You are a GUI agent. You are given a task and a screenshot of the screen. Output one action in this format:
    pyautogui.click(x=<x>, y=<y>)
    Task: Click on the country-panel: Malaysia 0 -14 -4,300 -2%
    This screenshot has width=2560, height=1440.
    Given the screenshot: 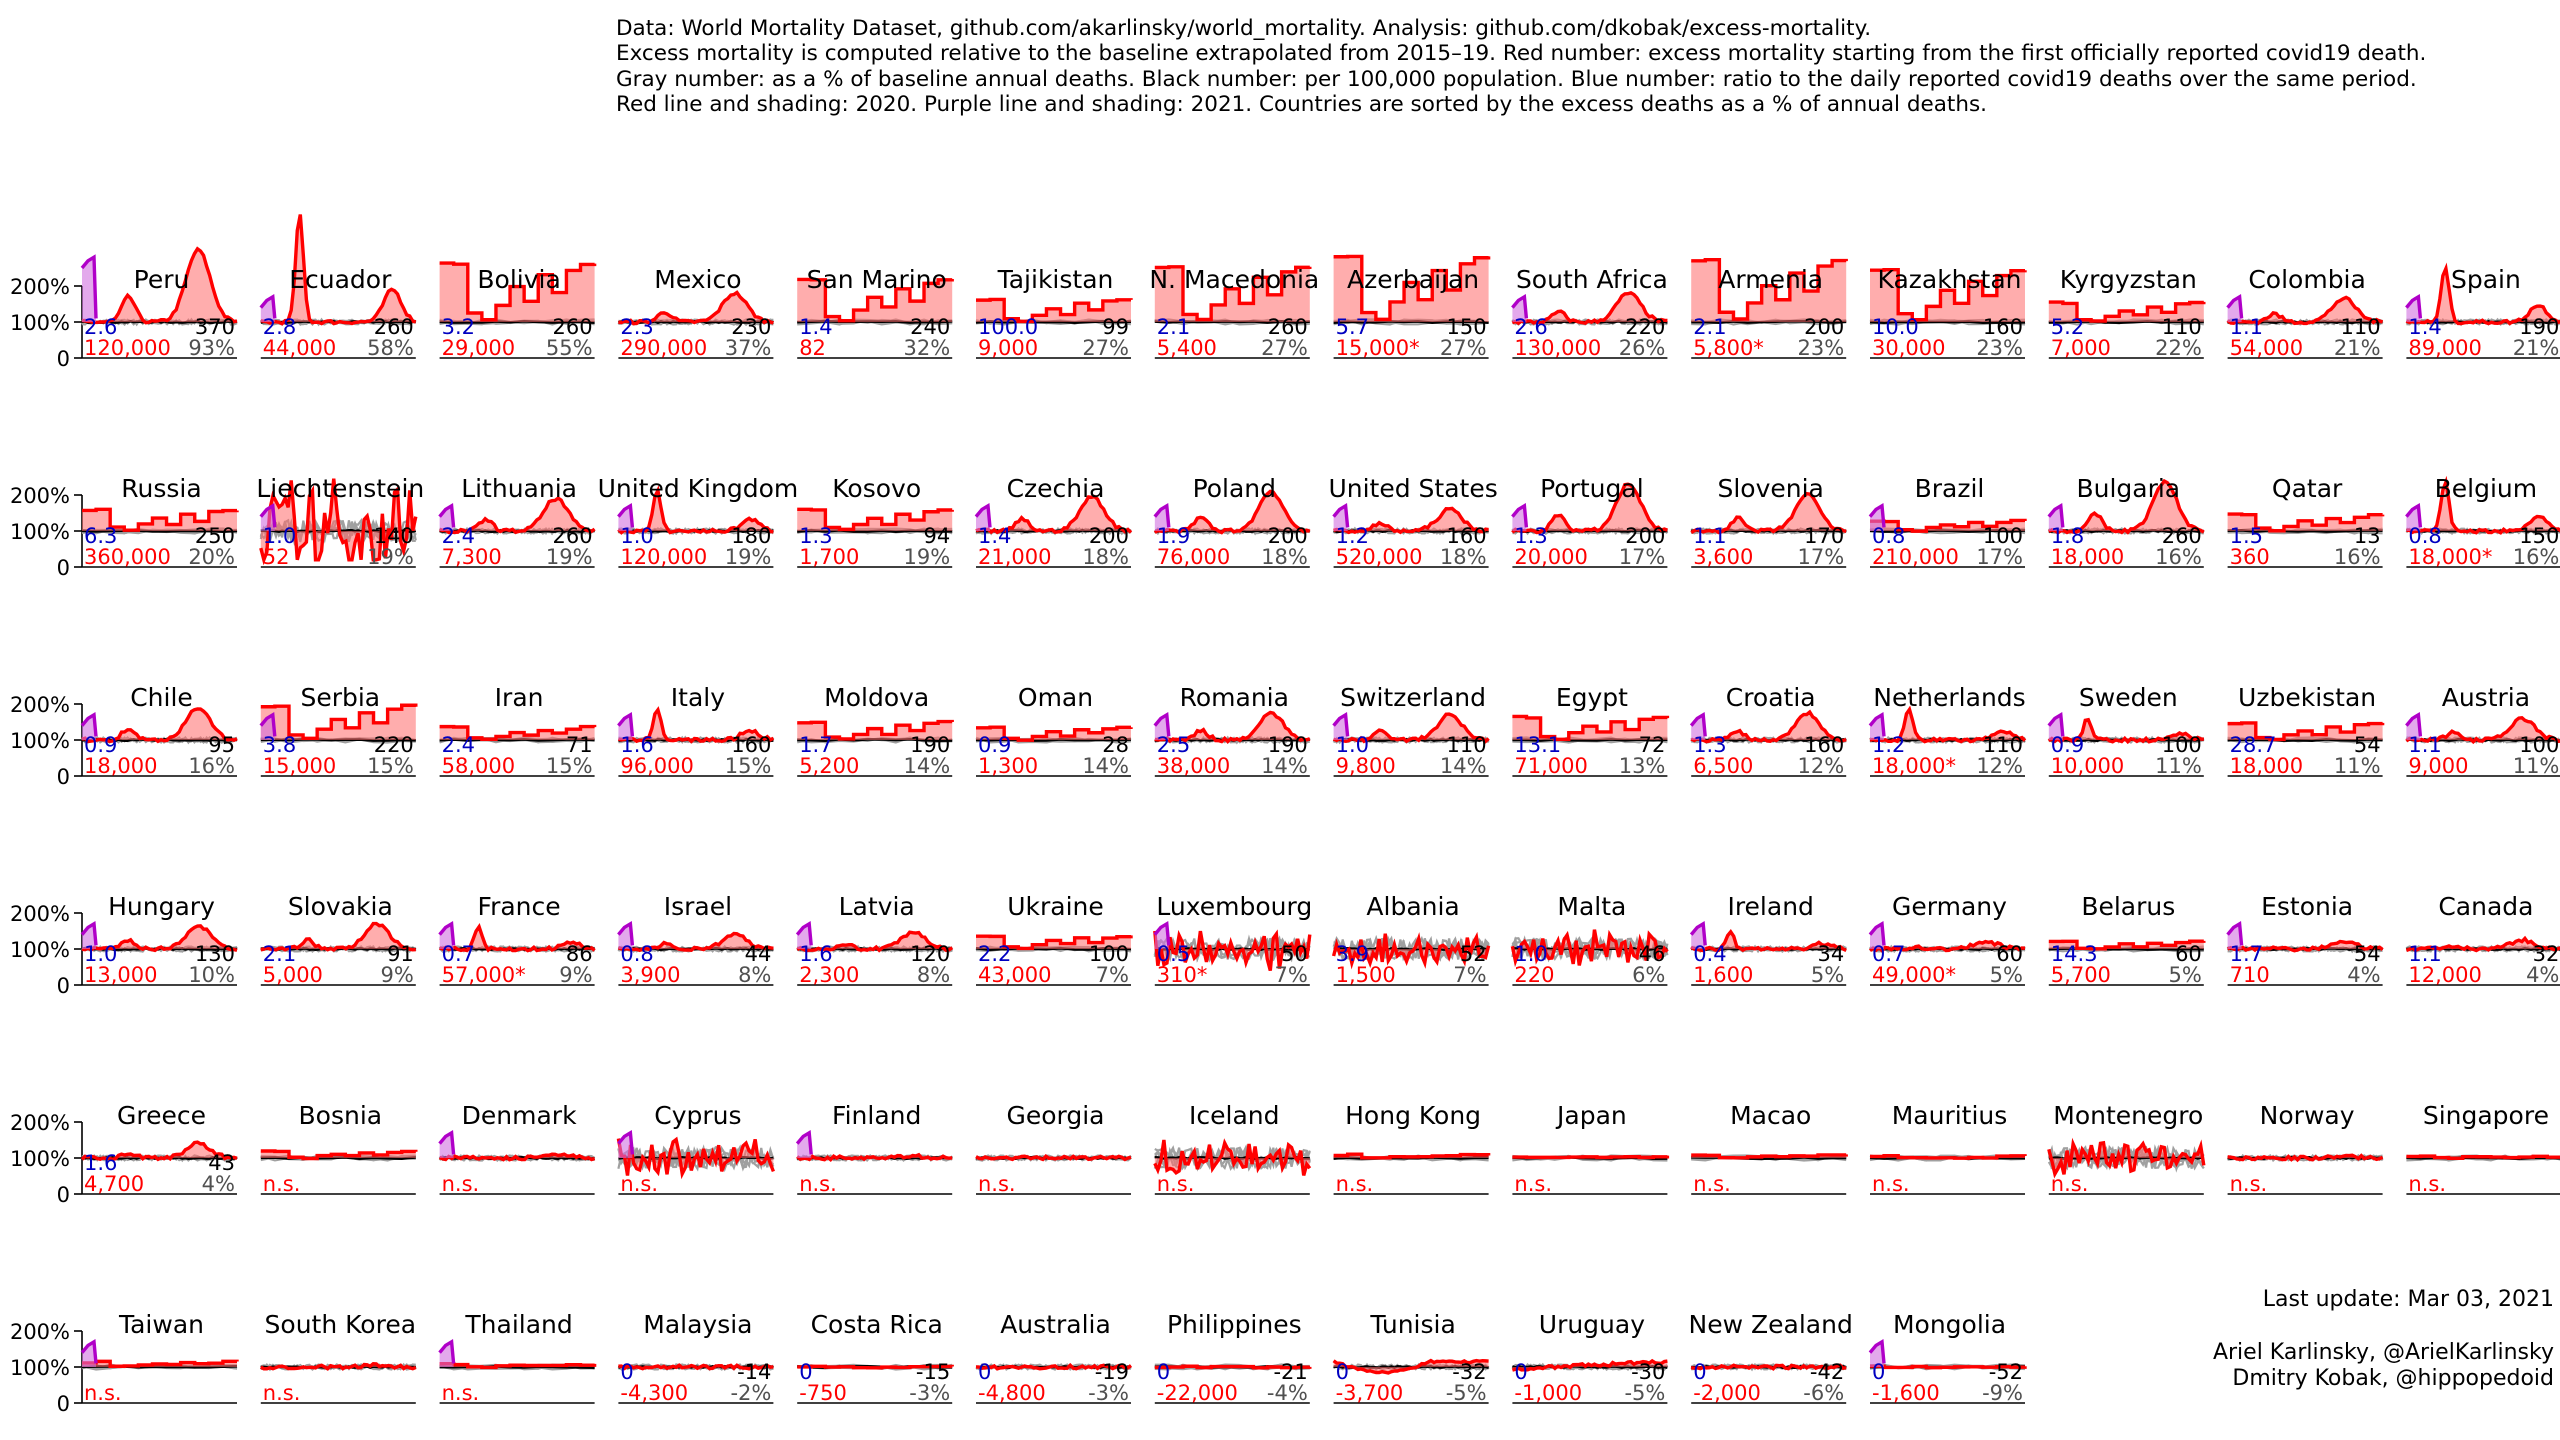 What is the action you would take?
    pyautogui.click(x=695, y=1357)
    